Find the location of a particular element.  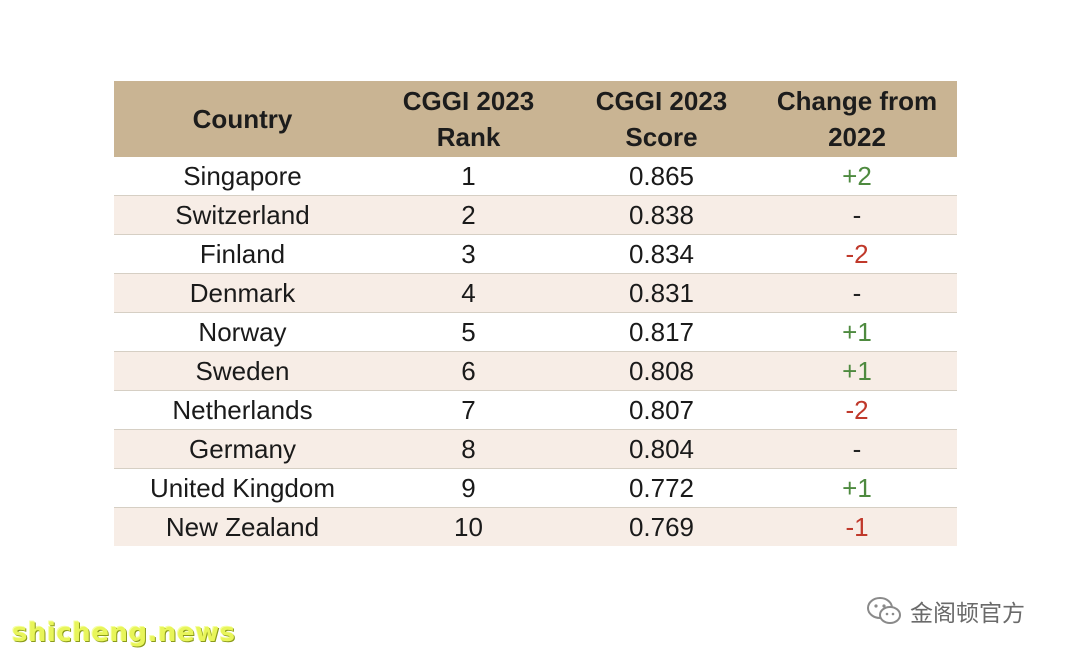

table-row: Finland 3 0.834 -2 is located at coordinates (535, 254).